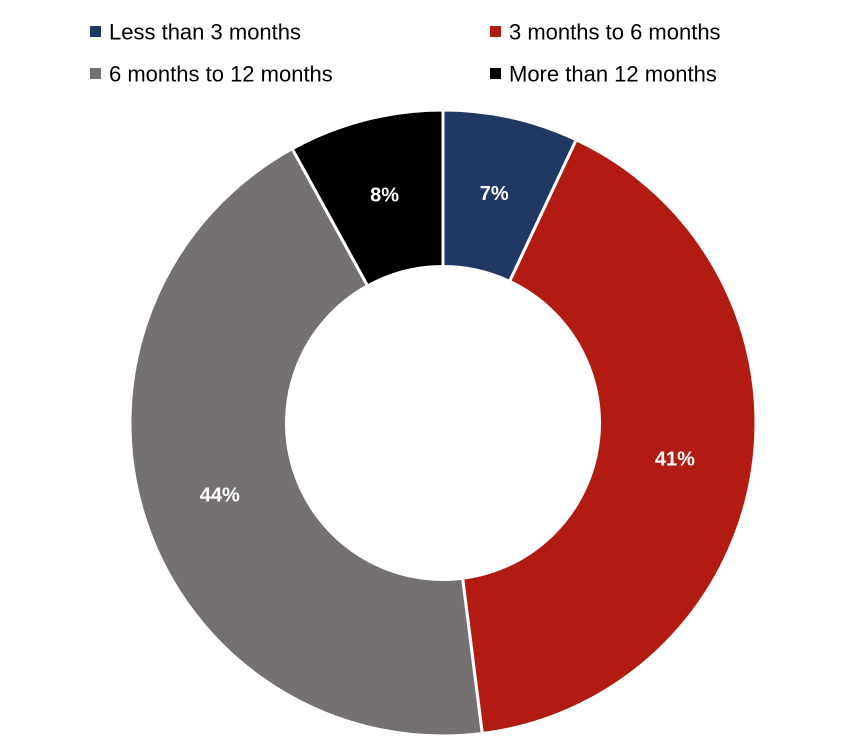 This screenshot has height=738, width=849. What do you see at coordinates (221, 74) in the screenshot?
I see `legend-label-6-months-to-12-months: 6 months to 12 months` at bounding box center [221, 74].